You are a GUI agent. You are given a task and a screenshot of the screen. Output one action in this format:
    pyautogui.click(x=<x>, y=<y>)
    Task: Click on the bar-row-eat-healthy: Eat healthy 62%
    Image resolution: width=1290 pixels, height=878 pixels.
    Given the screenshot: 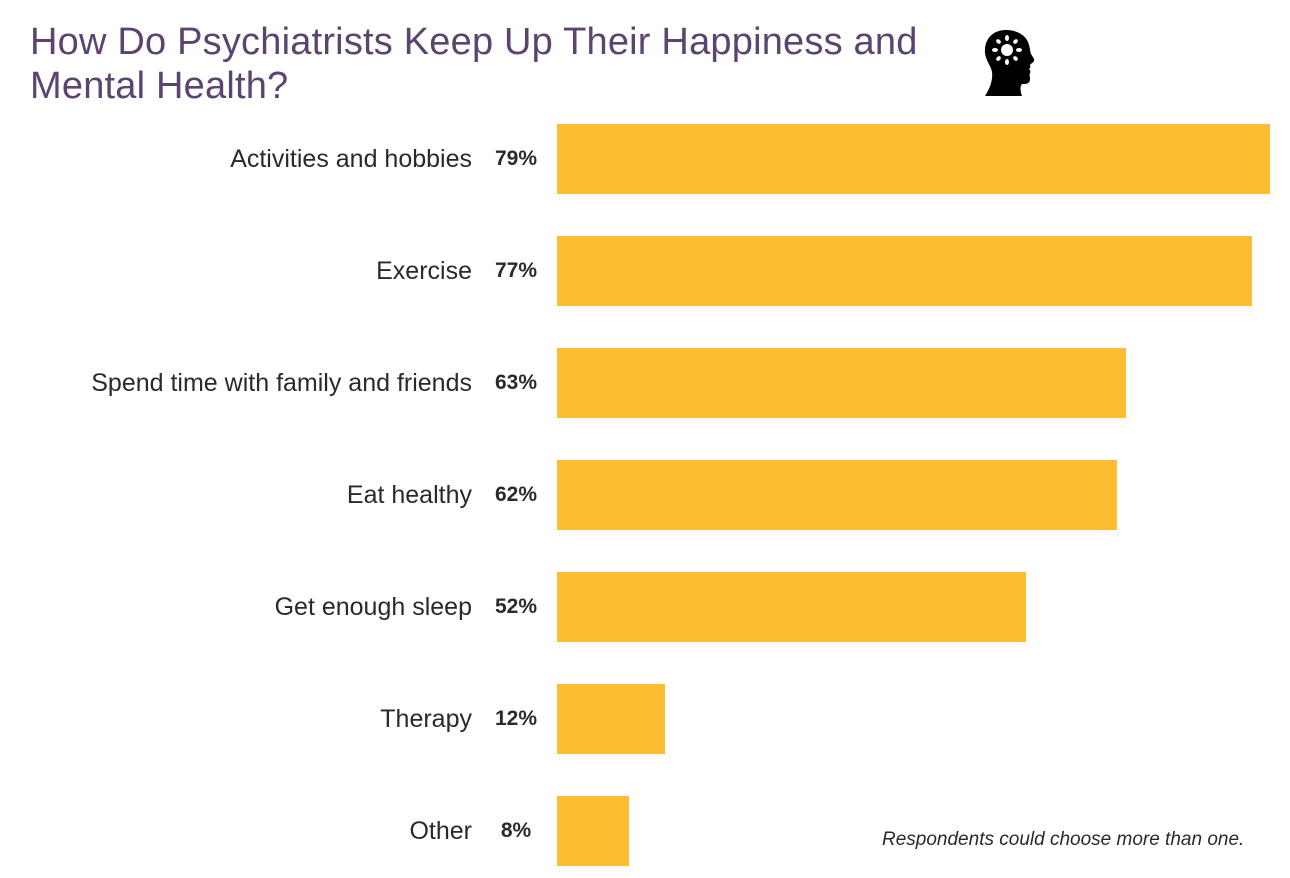 What is the action you would take?
    pyautogui.click(x=645, y=495)
    